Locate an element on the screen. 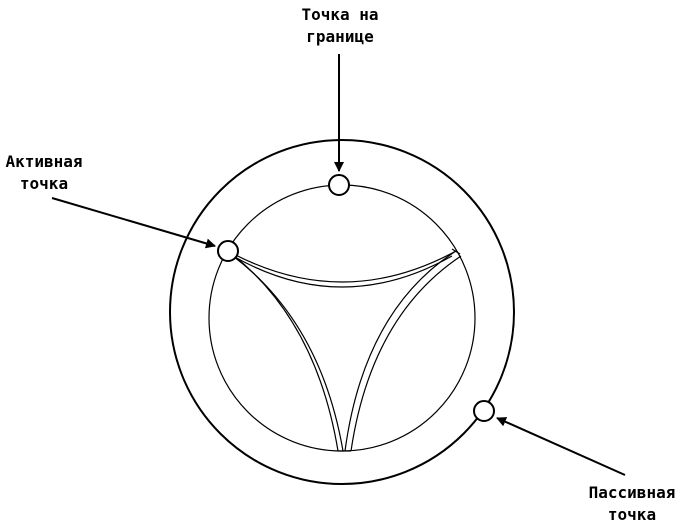 The width and height of the screenshot is (682, 531). arrow-active-point is located at coordinates (133, 223).